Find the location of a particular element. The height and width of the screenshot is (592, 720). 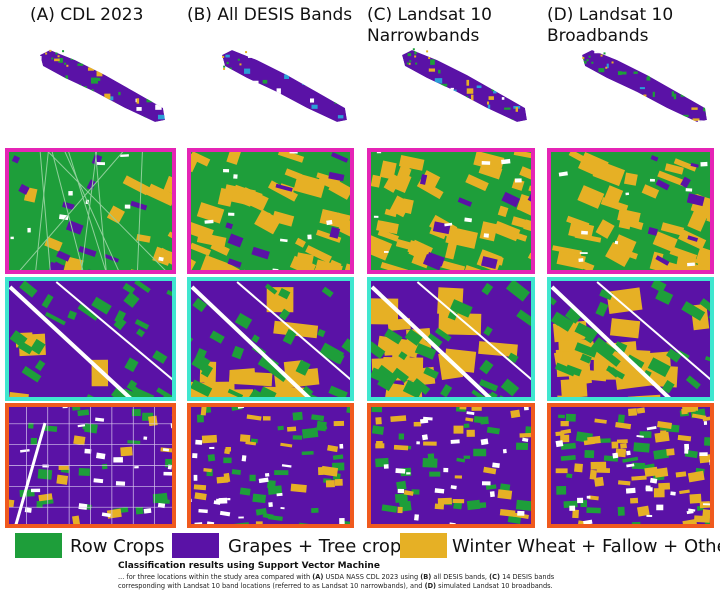

map-road is located at coordinates (140, 211).